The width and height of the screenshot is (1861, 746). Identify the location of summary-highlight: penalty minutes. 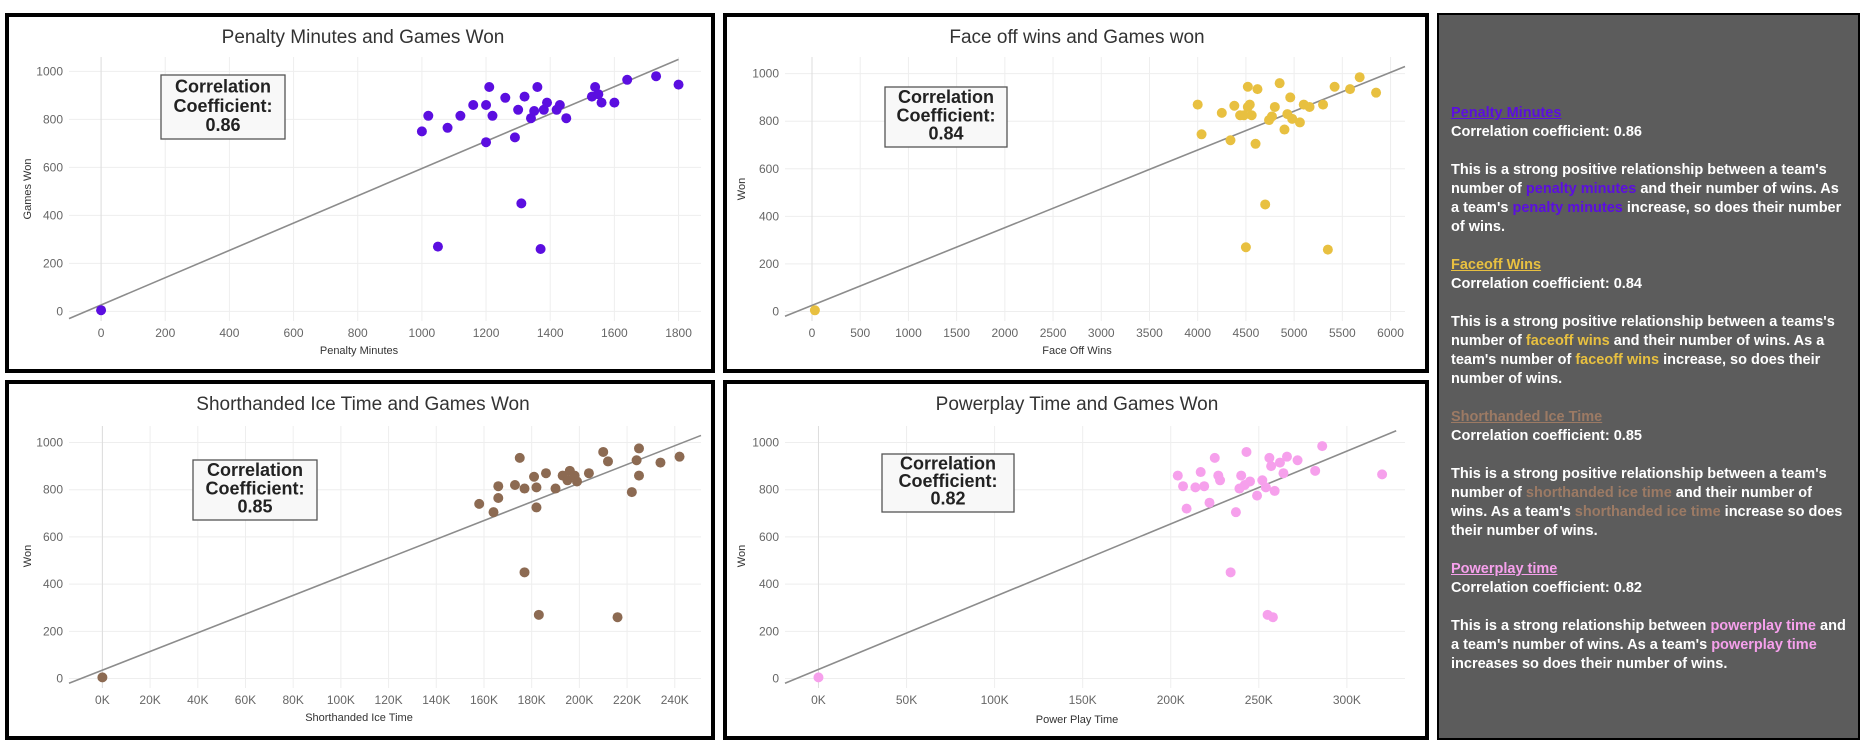
(1581, 189).